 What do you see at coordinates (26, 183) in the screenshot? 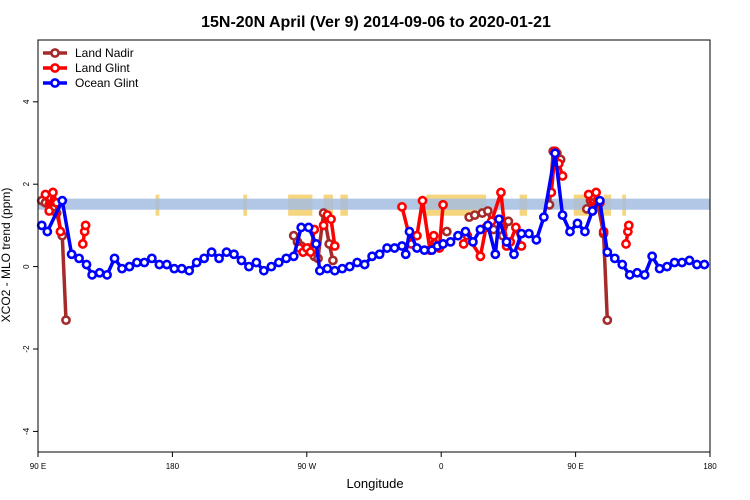
I see `y-tick-label: 2` at bounding box center [26, 183].